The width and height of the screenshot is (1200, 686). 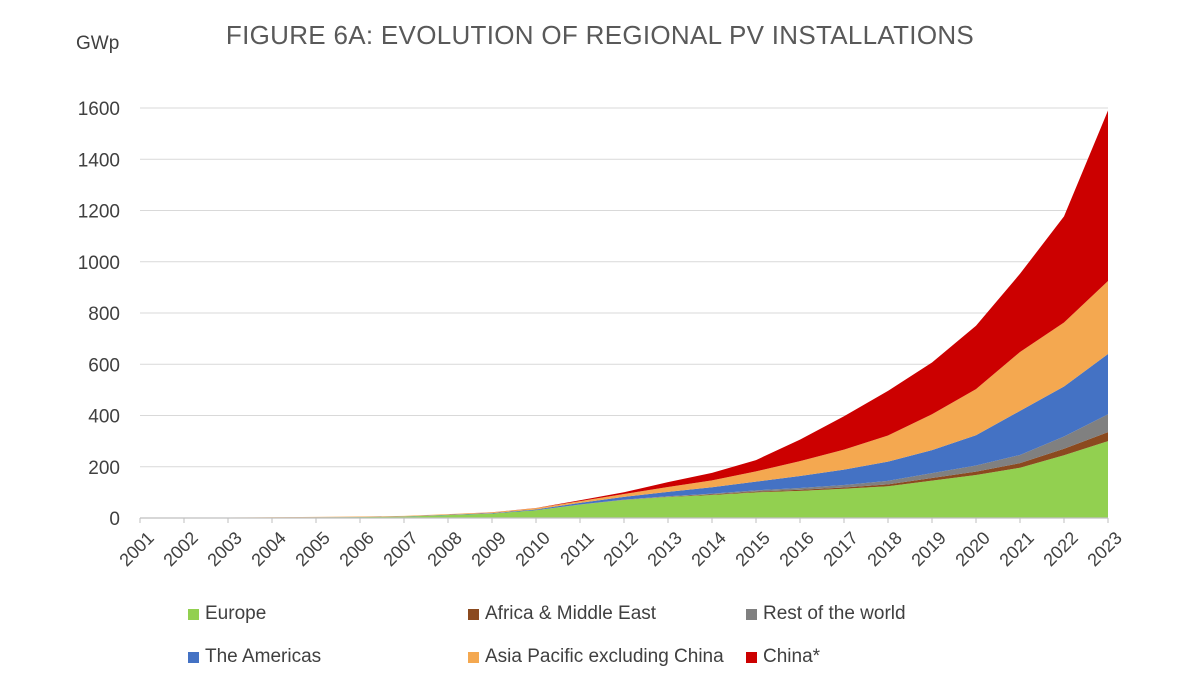 I want to click on legend-item: Rest of the world, so click(x=826, y=614).